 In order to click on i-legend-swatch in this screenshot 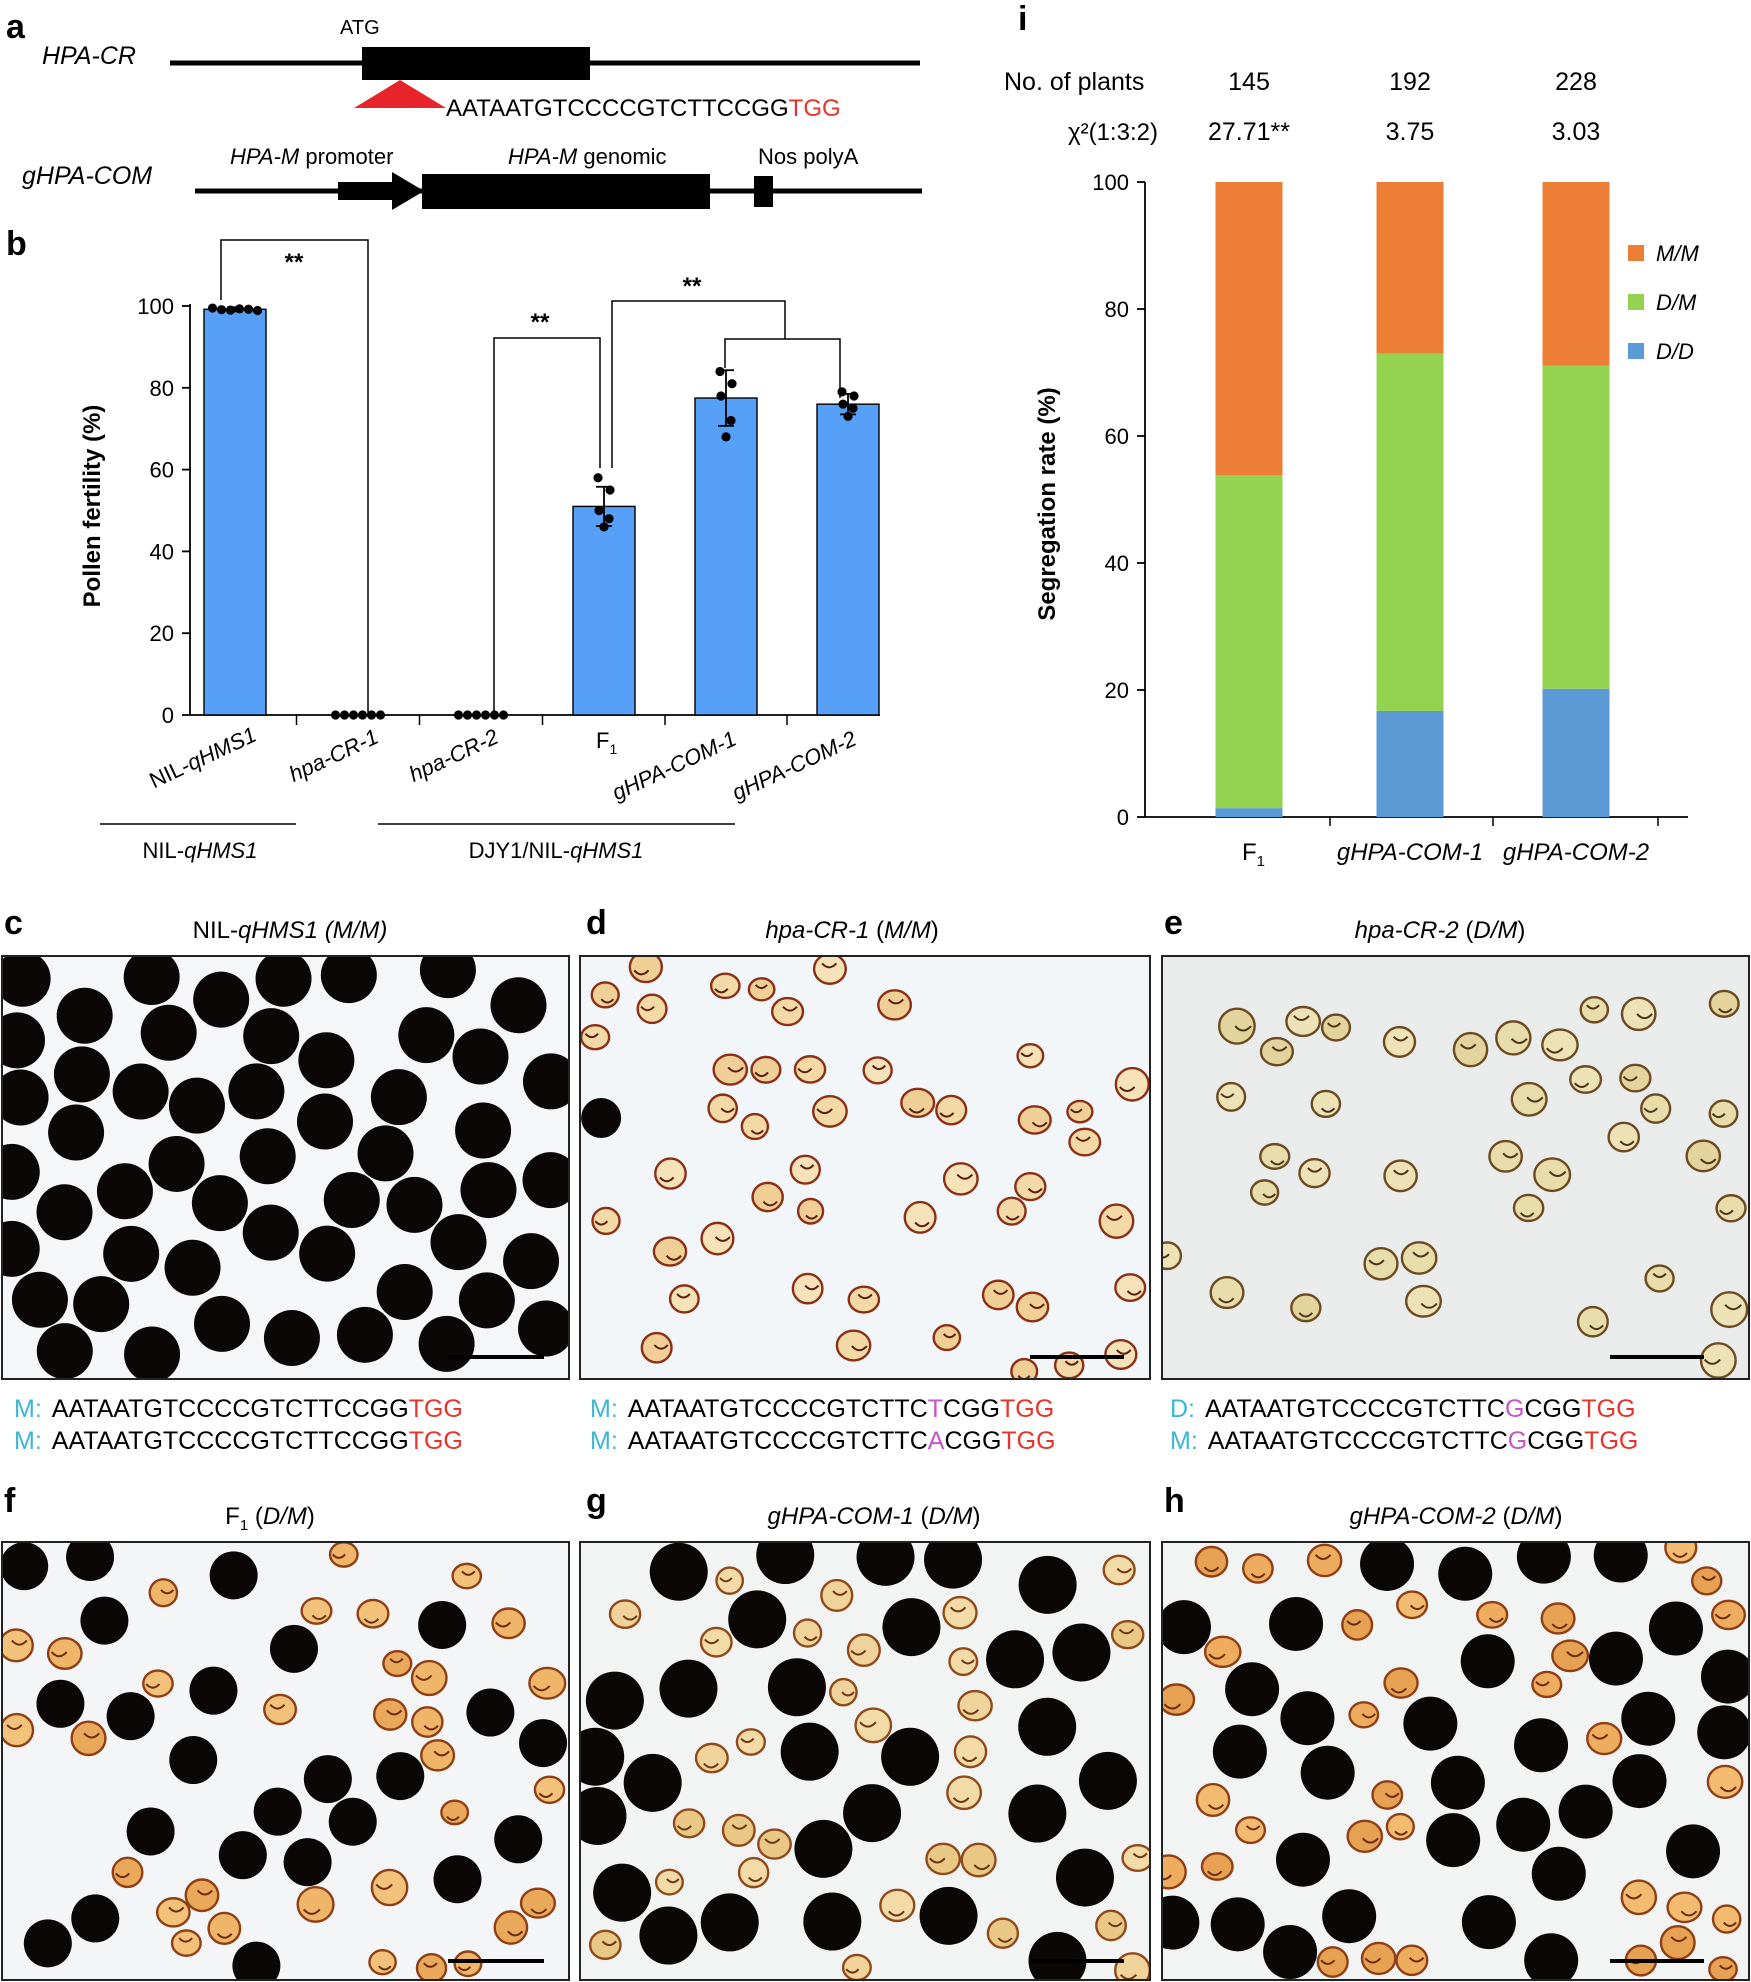, I will do `click(1636, 253)`.